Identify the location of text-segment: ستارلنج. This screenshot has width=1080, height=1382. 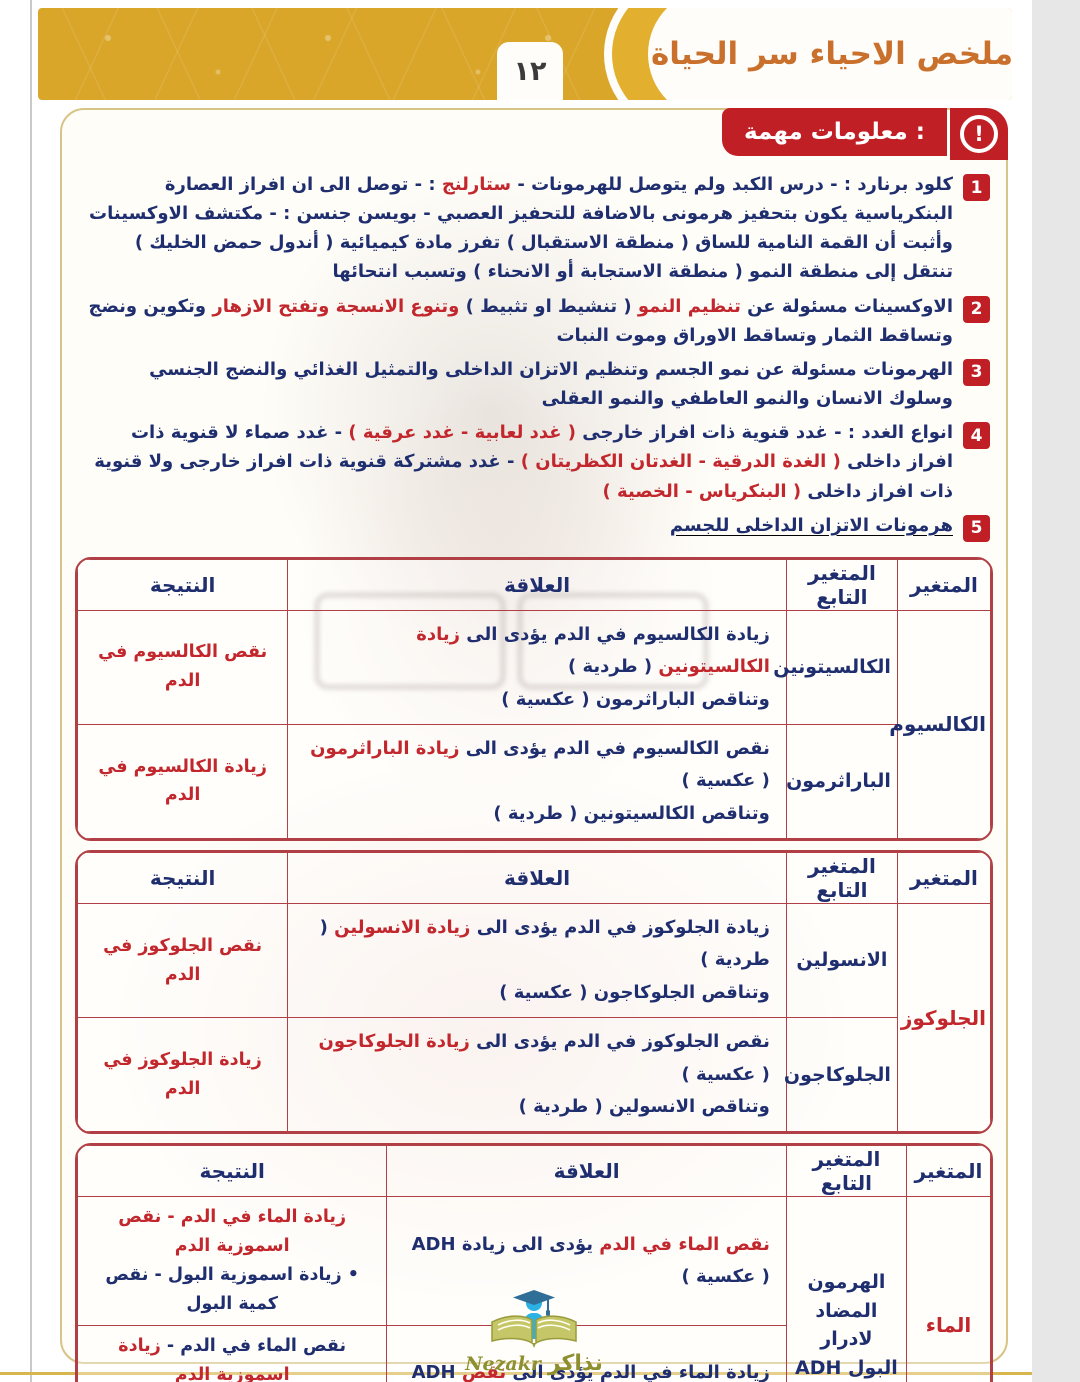
(476, 184).